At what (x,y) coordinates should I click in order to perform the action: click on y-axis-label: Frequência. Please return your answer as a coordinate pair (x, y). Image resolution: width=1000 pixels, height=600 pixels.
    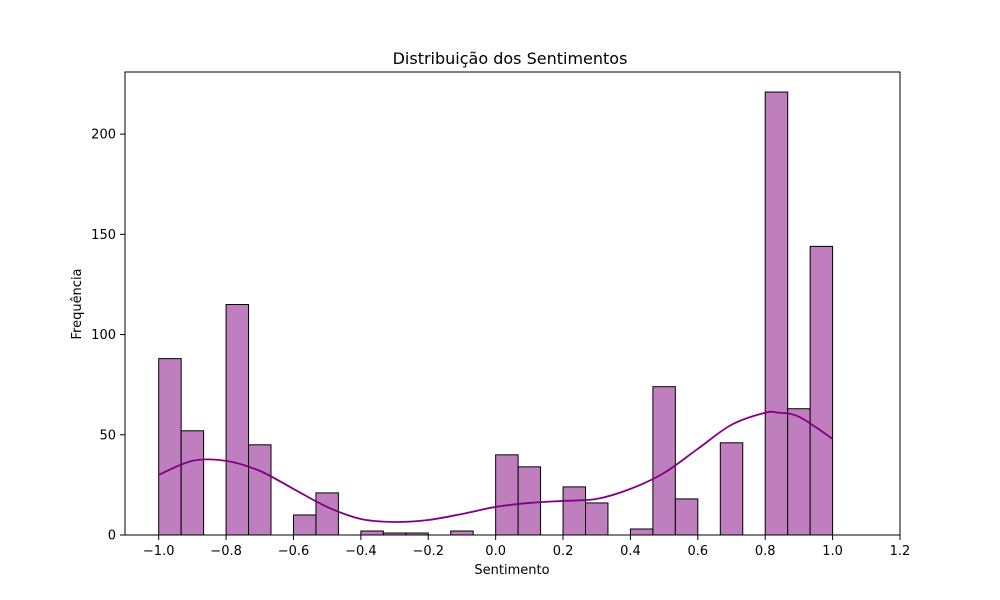
    Looking at the image, I should click on (77, 303).